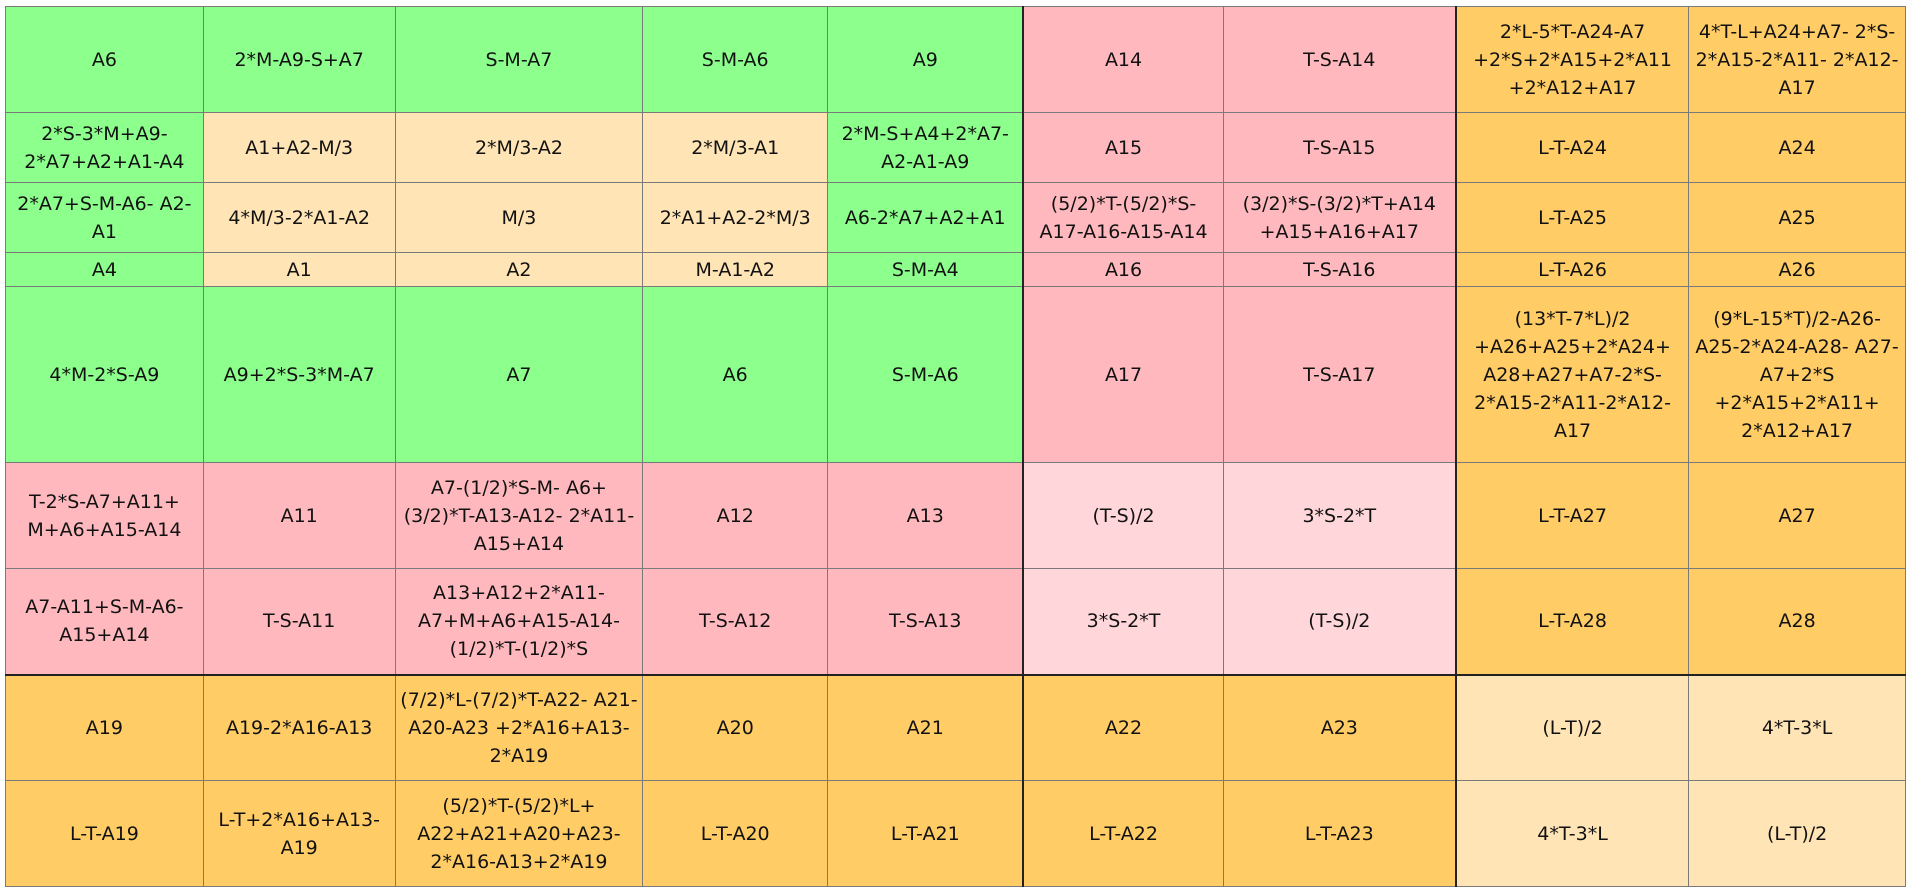 This screenshot has height=896, width=1906. I want to click on grid-cell: A11, so click(299, 515).